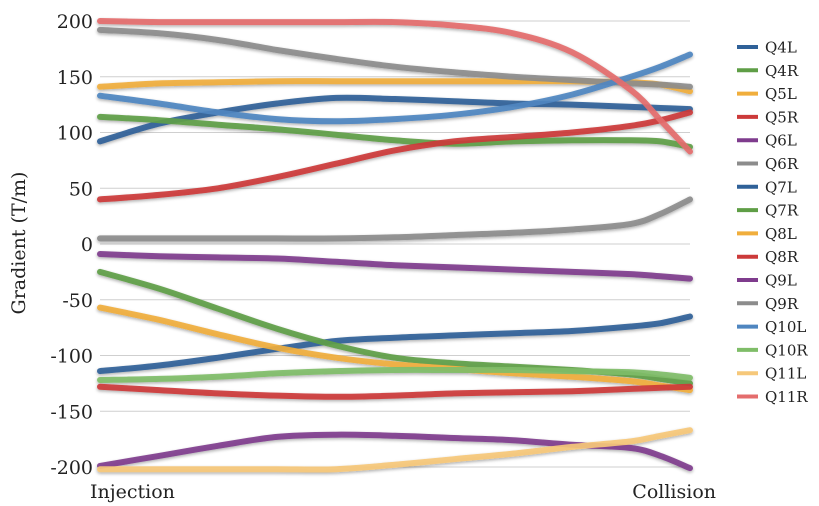 Image resolution: width=819 pixels, height=506 pixels. What do you see at coordinates (19, 243) in the screenshot?
I see `y-axis-title: Gradient (T/m)` at bounding box center [19, 243].